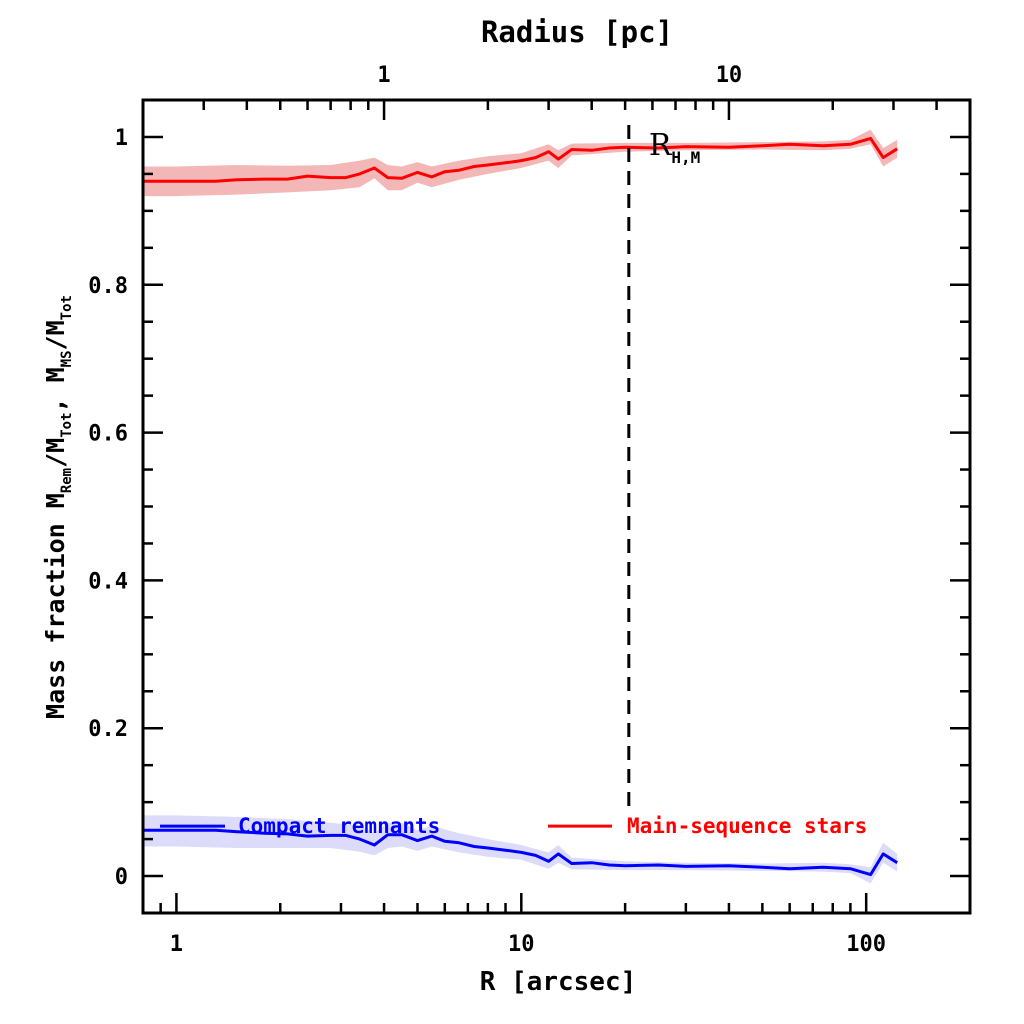  What do you see at coordinates (383, 75) in the screenshot?
I see `top-tick-label: 1` at bounding box center [383, 75].